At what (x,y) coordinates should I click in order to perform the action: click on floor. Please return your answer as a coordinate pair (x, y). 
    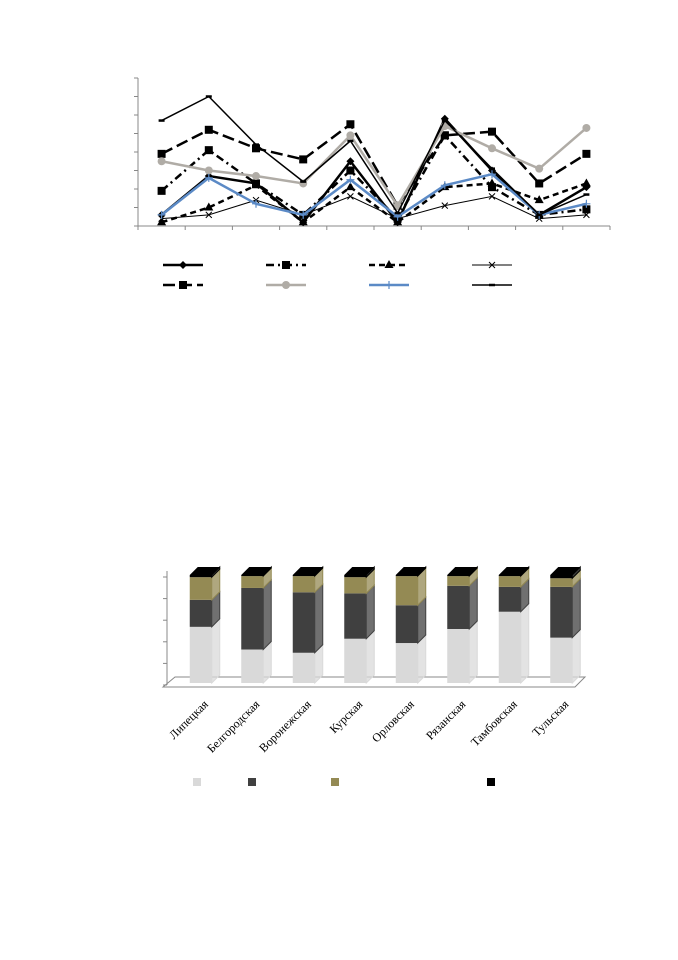
    Looking at the image, I should click on (374, 682).